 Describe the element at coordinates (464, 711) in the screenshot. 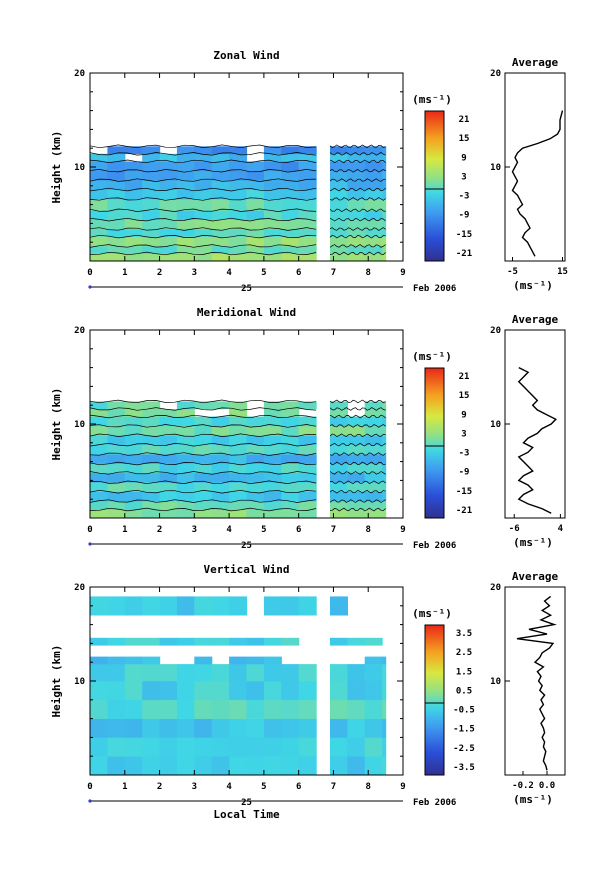

I see `colorbar-tick-label: -0.5` at that location.